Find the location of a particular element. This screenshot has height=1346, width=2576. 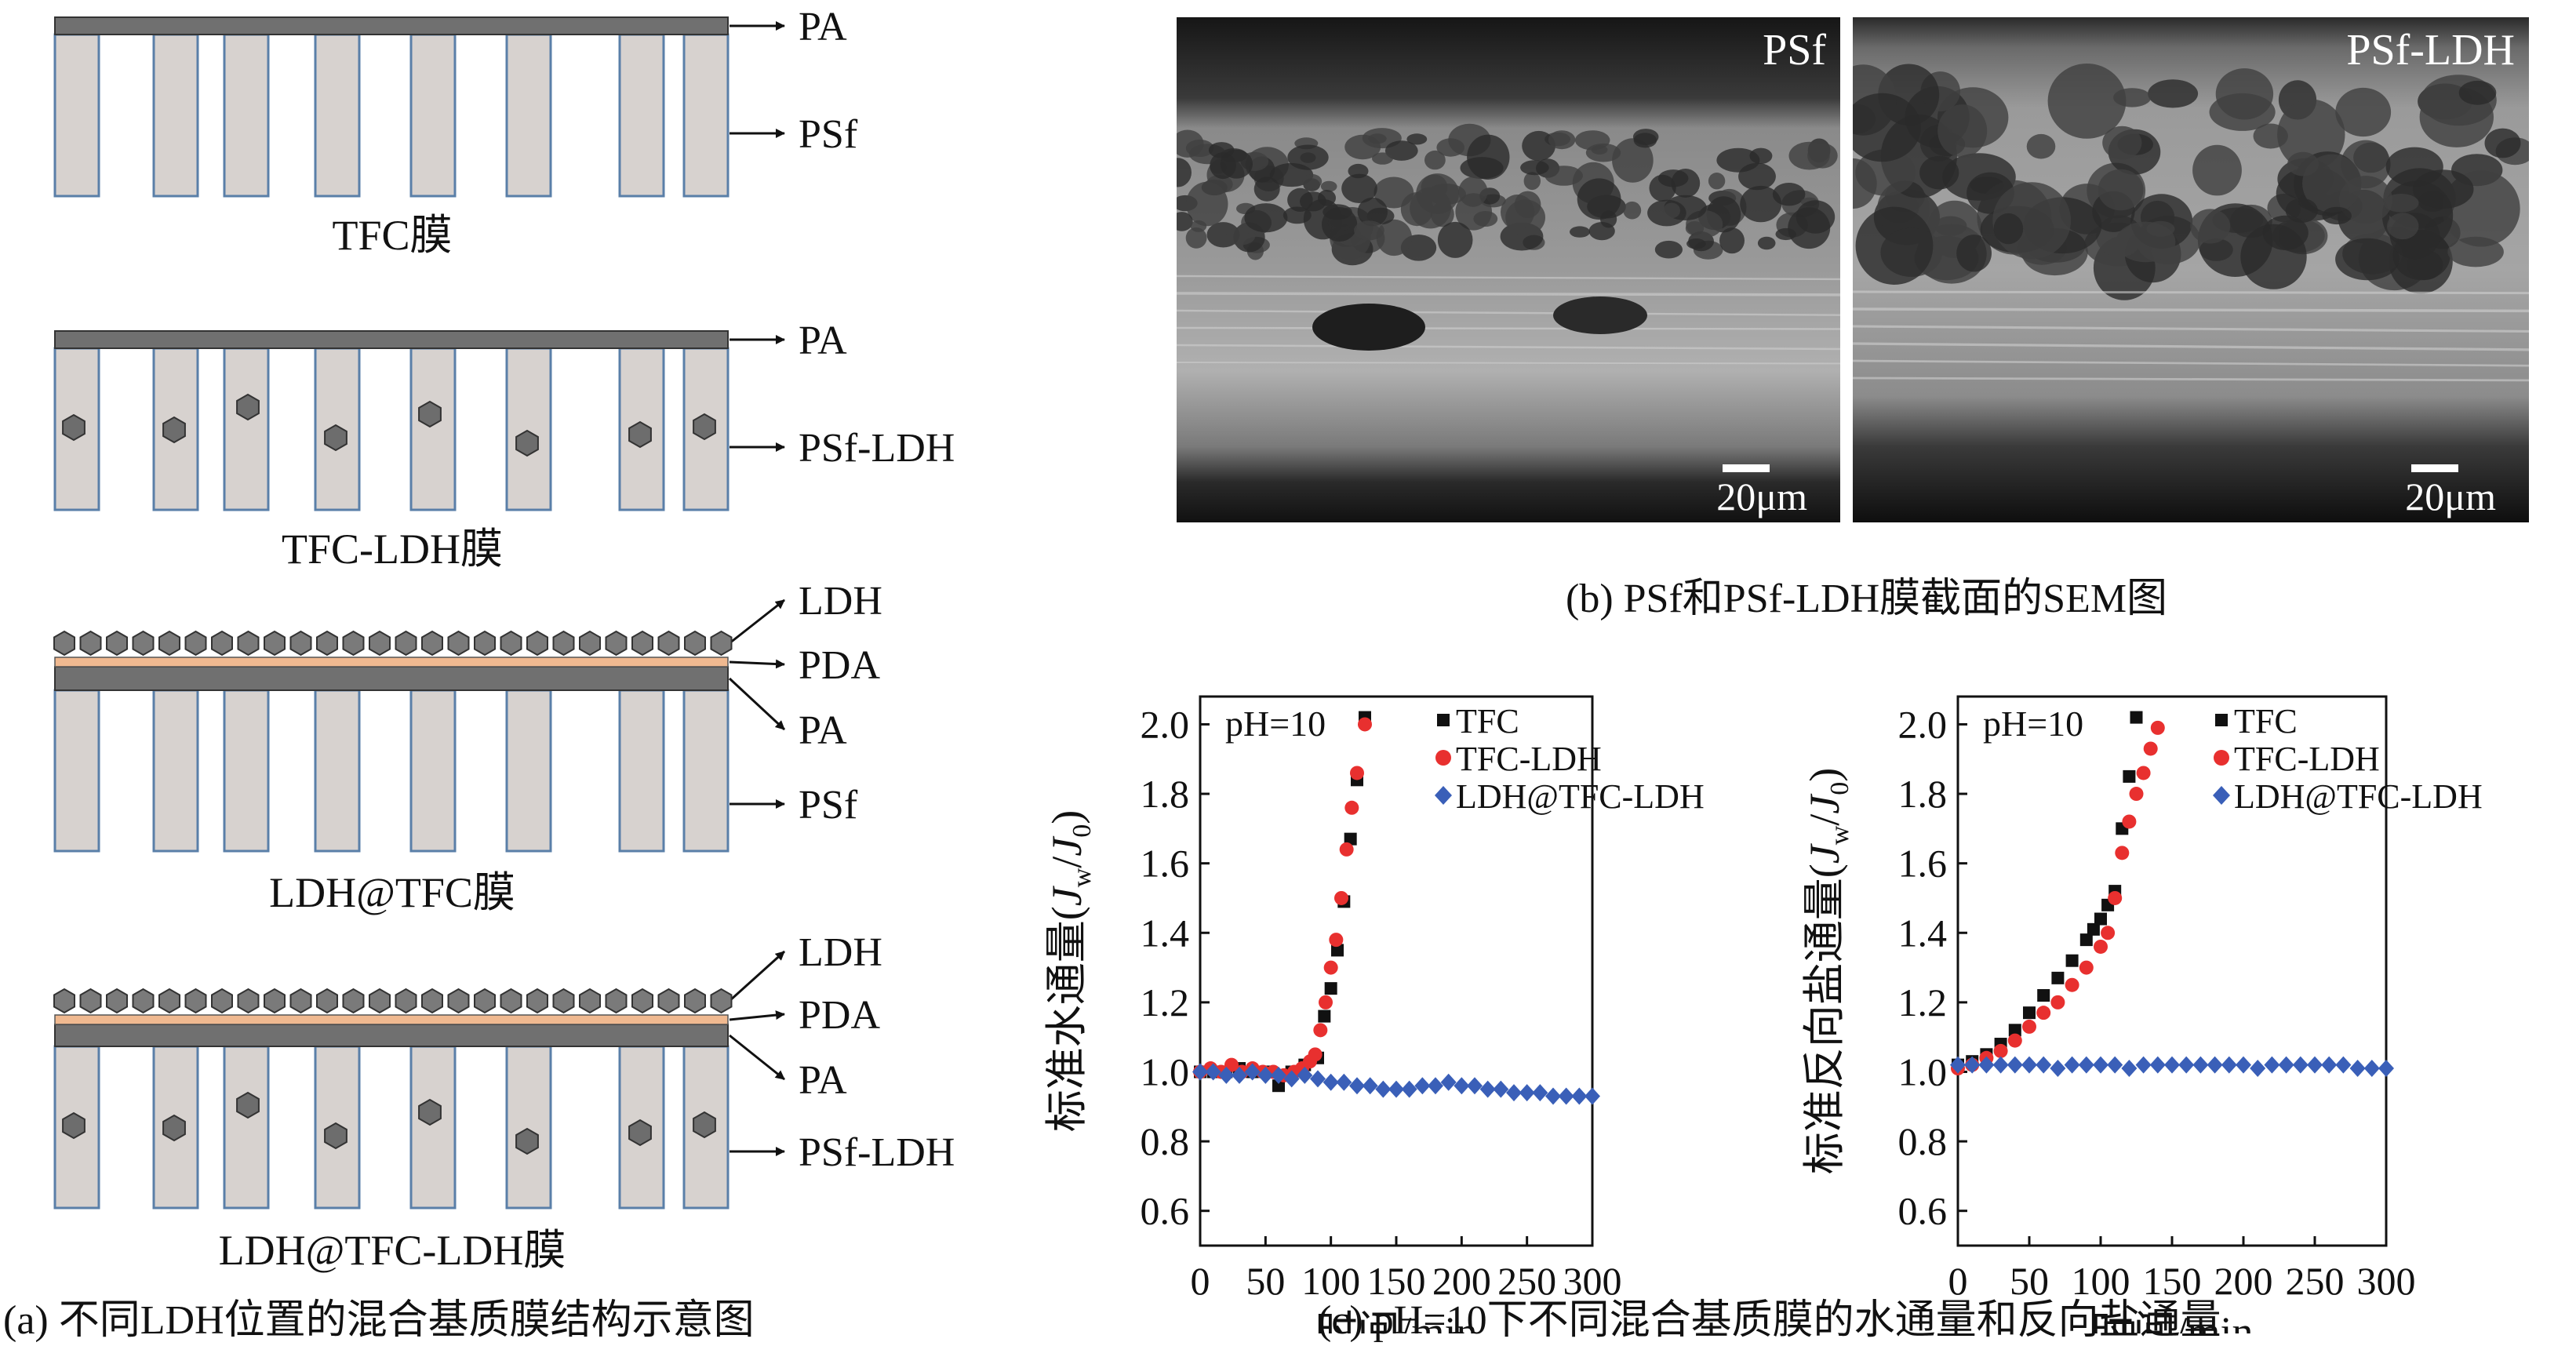

x-tick-label: 100 is located at coordinates (2101, 1281).